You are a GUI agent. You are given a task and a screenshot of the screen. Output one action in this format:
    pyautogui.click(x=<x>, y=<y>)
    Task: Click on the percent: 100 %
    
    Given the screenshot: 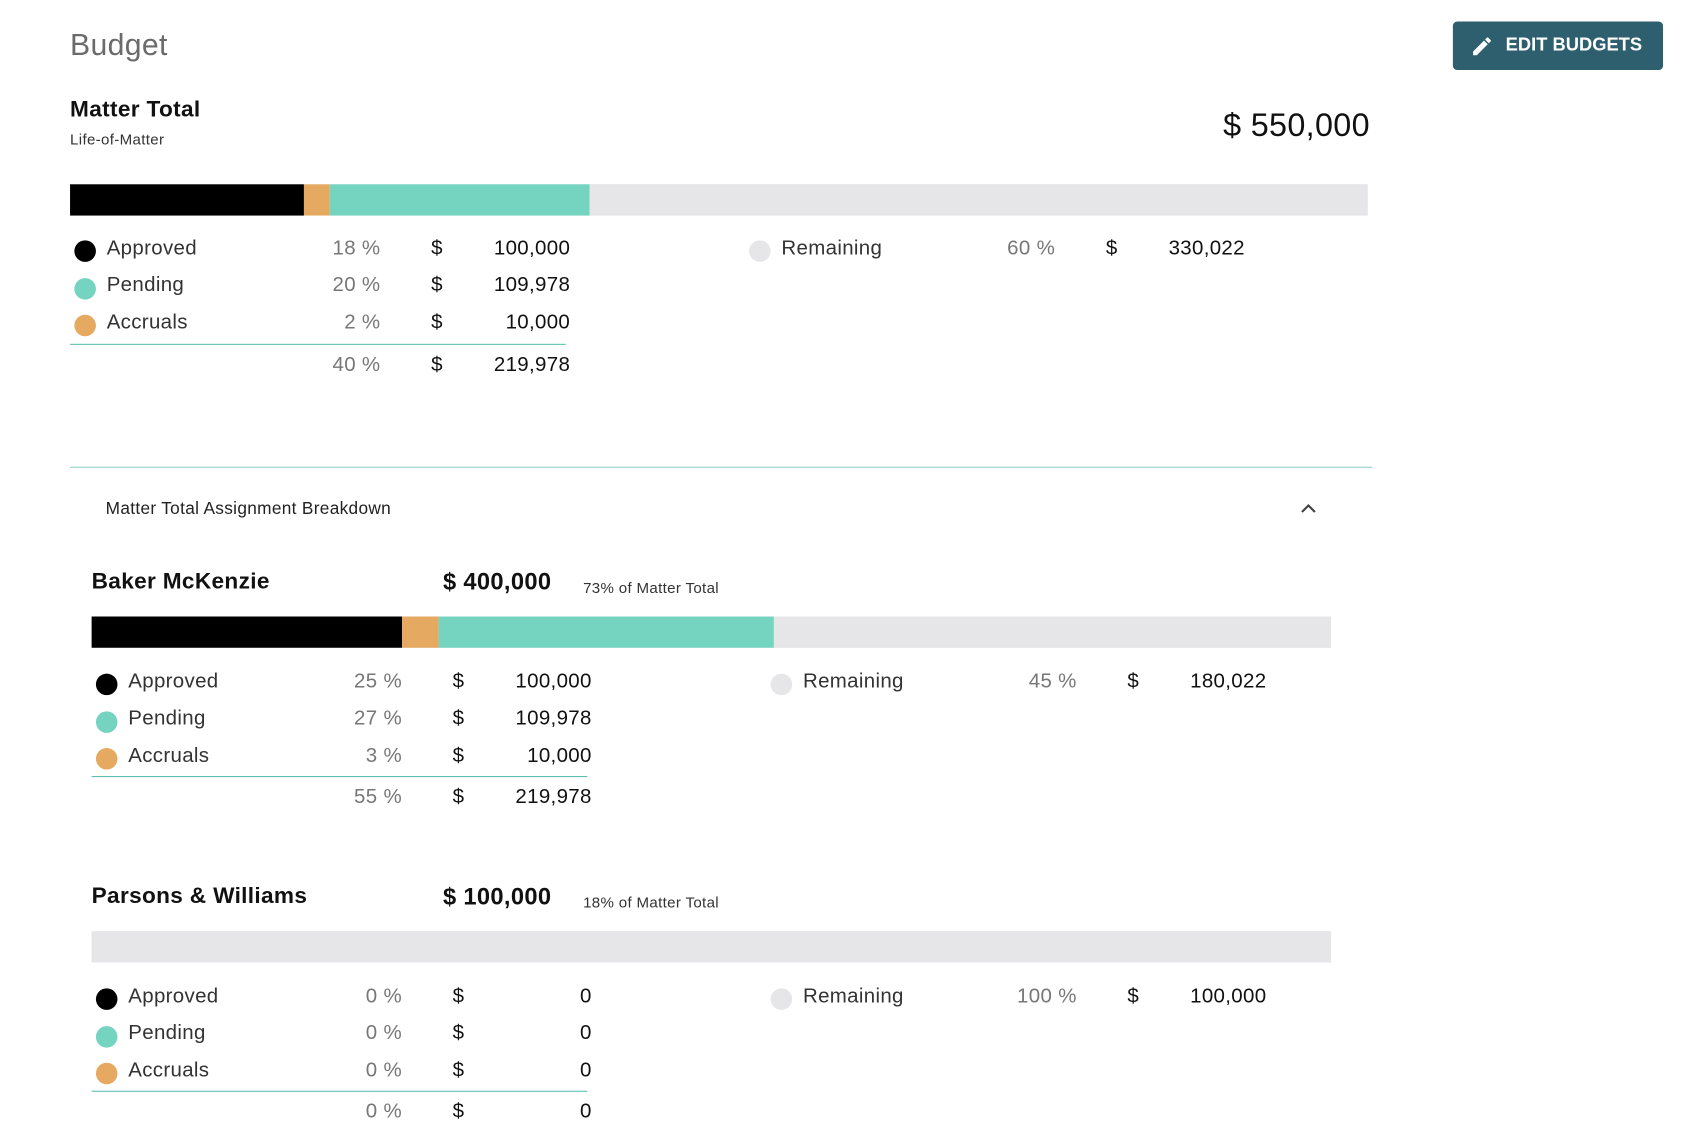 What is the action you would take?
    pyautogui.click(x=1047, y=996)
    